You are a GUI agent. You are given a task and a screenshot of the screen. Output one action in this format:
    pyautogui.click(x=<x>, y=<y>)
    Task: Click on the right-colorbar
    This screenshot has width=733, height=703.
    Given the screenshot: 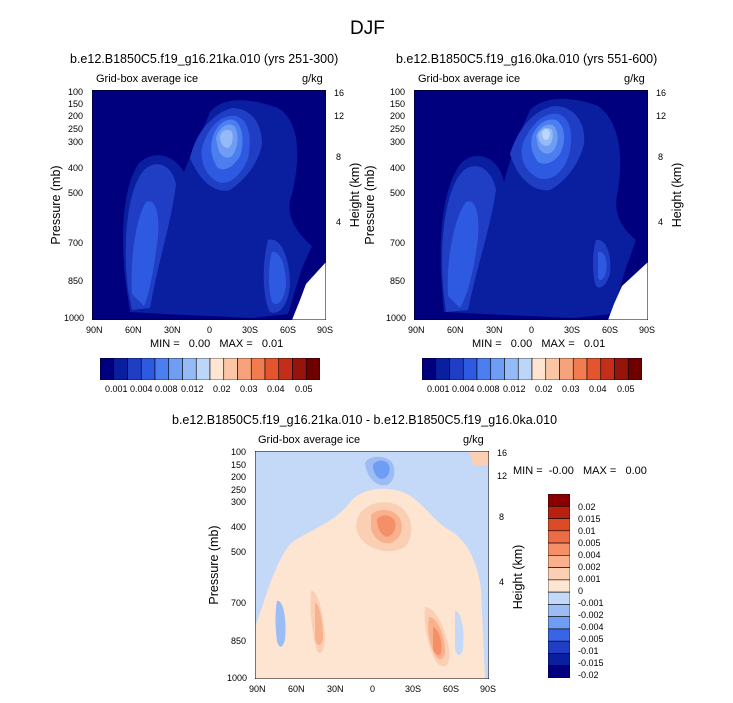 What is the action you would take?
    pyautogui.click(x=532, y=369)
    